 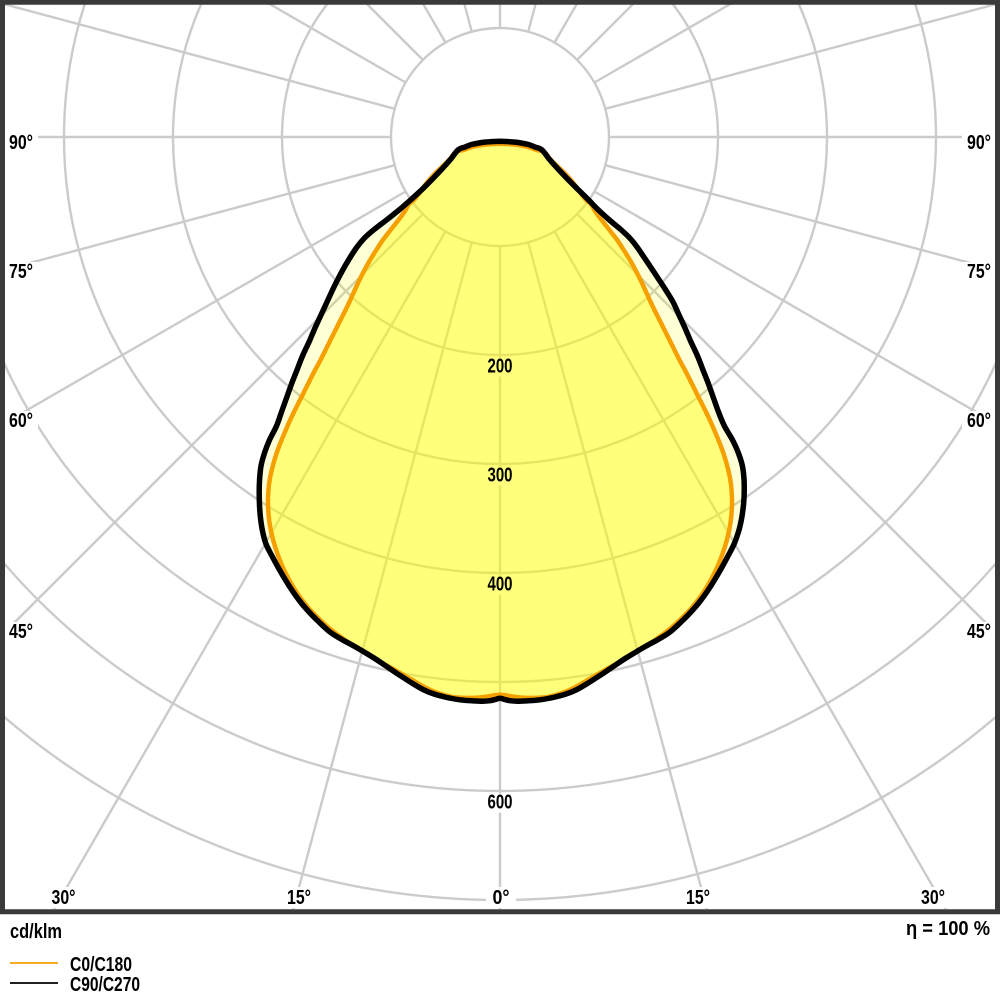 I want to click on svg-text: 200, so click(x=500, y=367).